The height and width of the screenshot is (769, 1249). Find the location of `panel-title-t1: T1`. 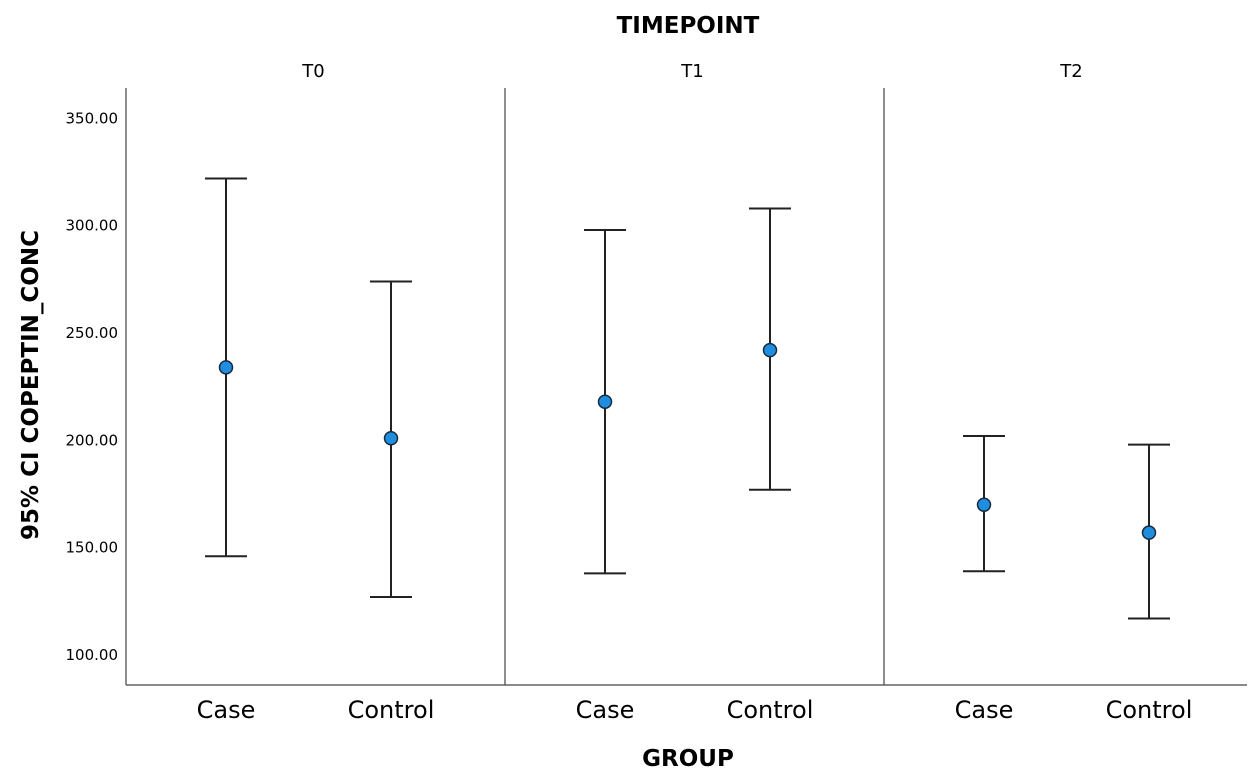

panel-title-t1: T1 is located at coordinates (691, 71).